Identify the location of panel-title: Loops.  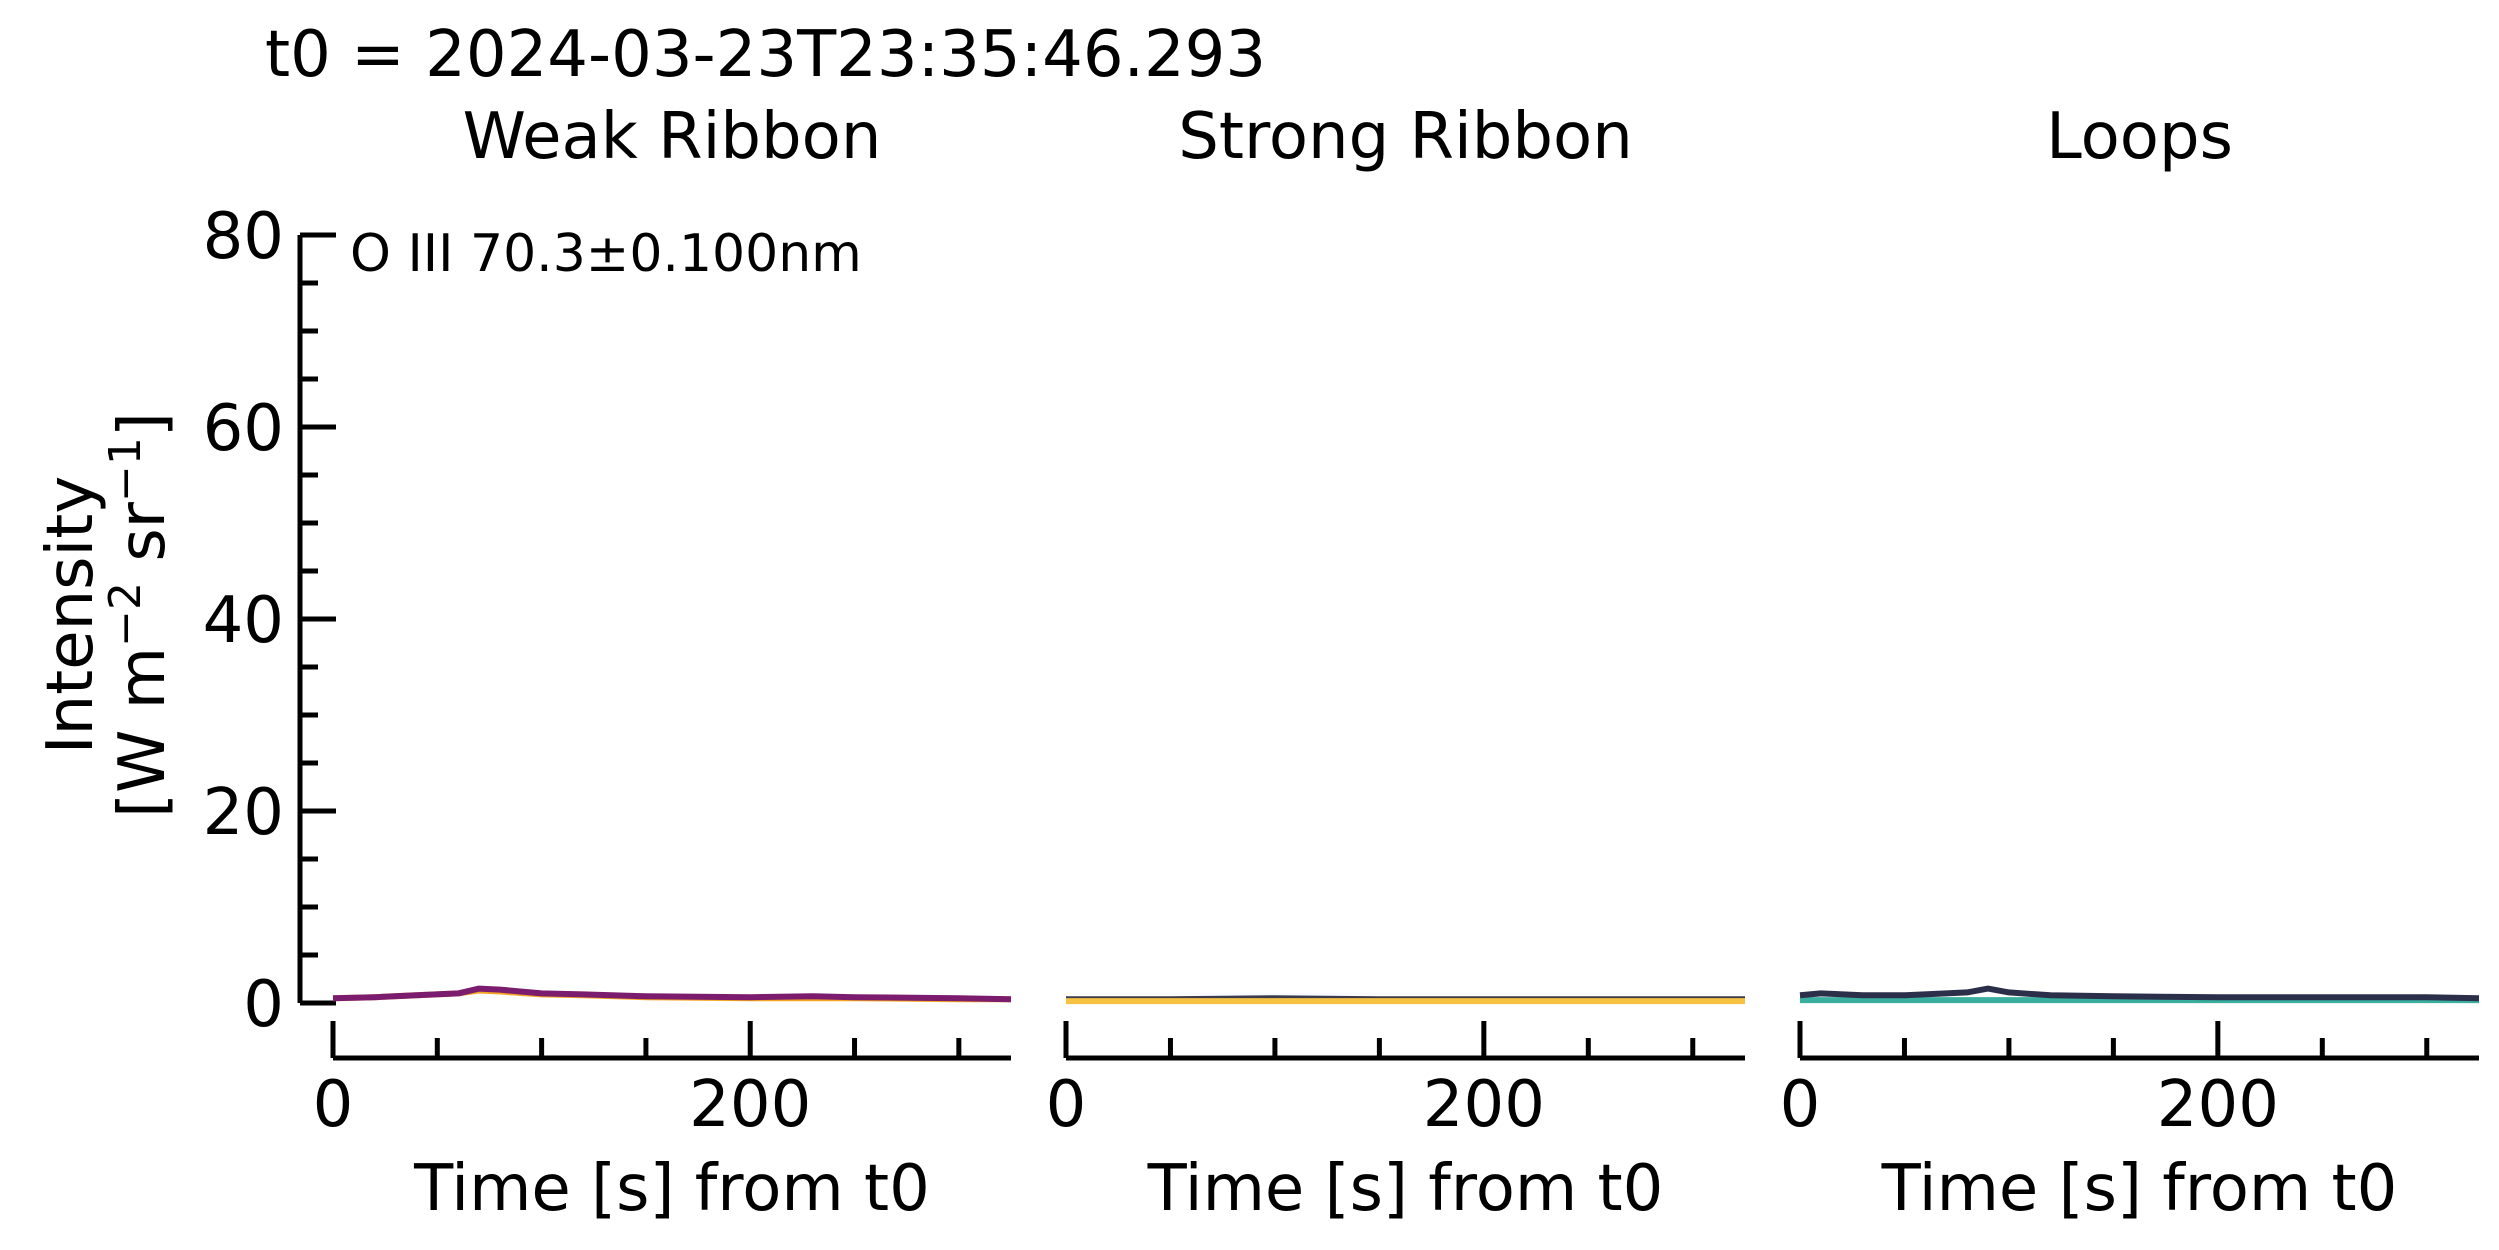
(2139, 137).